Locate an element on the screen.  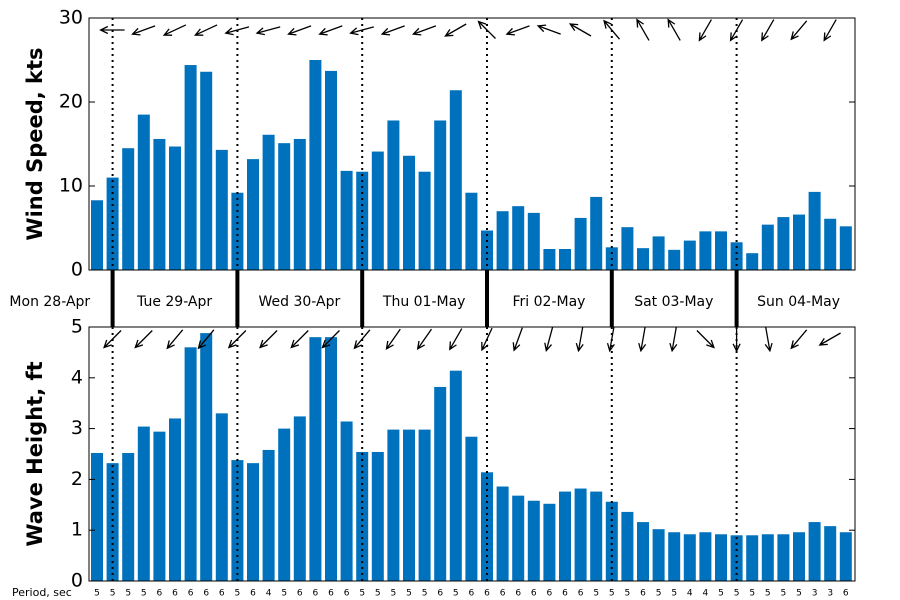
y-tick-label: 0 is located at coordinates (77, 581).